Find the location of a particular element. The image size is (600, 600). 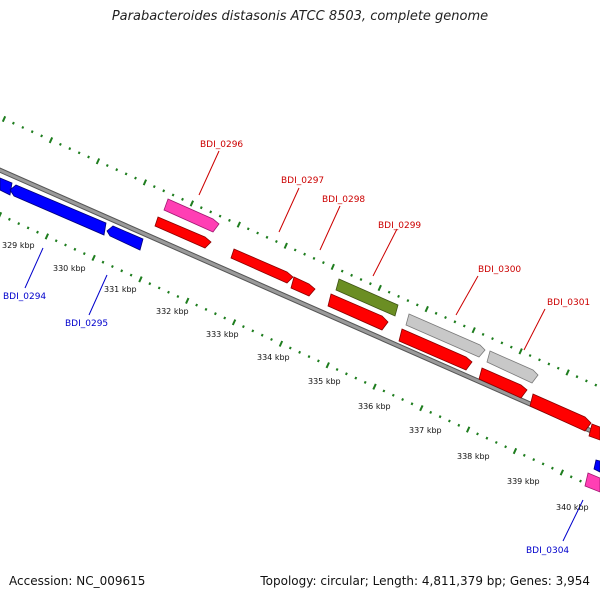

gene-bdi-0301-arrow is located at coordinates (503, 383).